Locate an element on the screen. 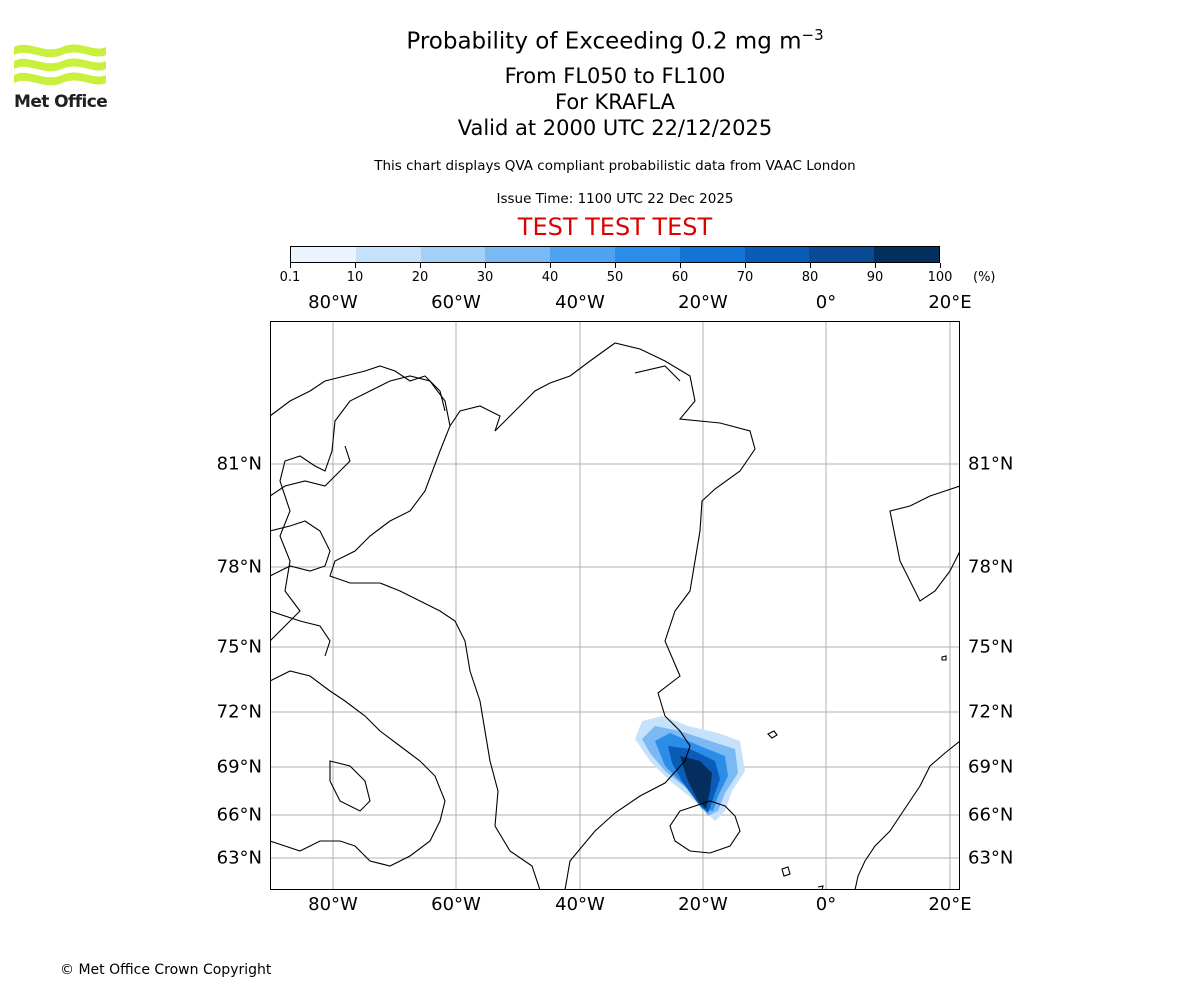 The image size is (1200, 1000). level-range: From FL050 to FL100 is located at coordinates (615, 76).